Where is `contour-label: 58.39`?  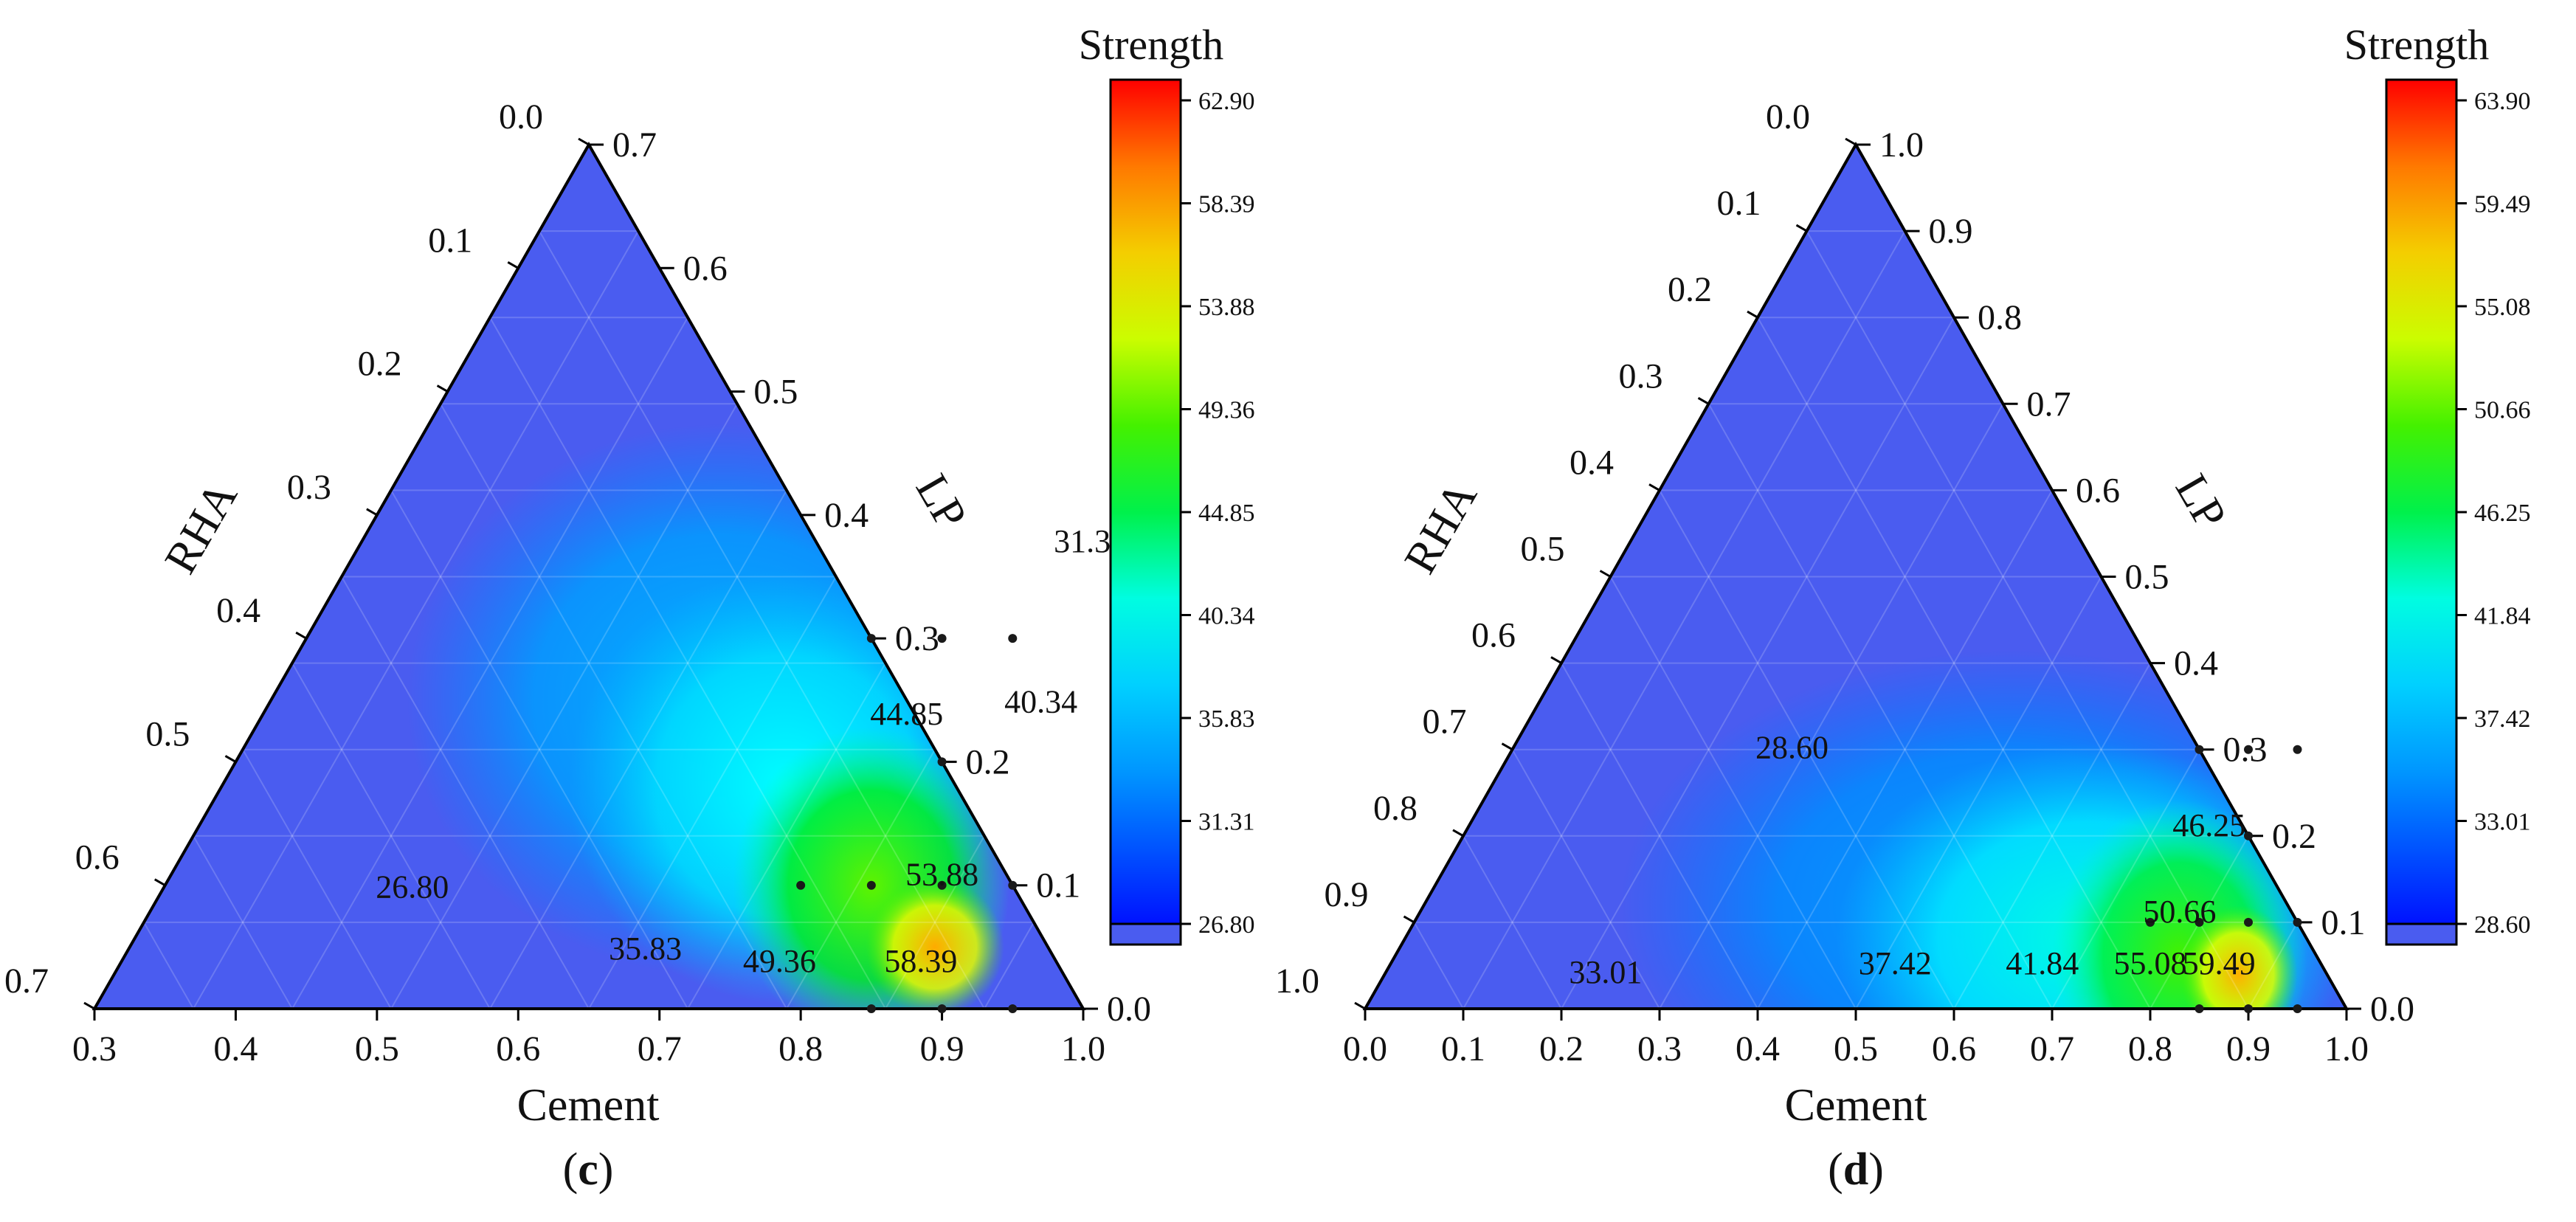
contour-label: 58.39 is located at coordinates (920, 961).